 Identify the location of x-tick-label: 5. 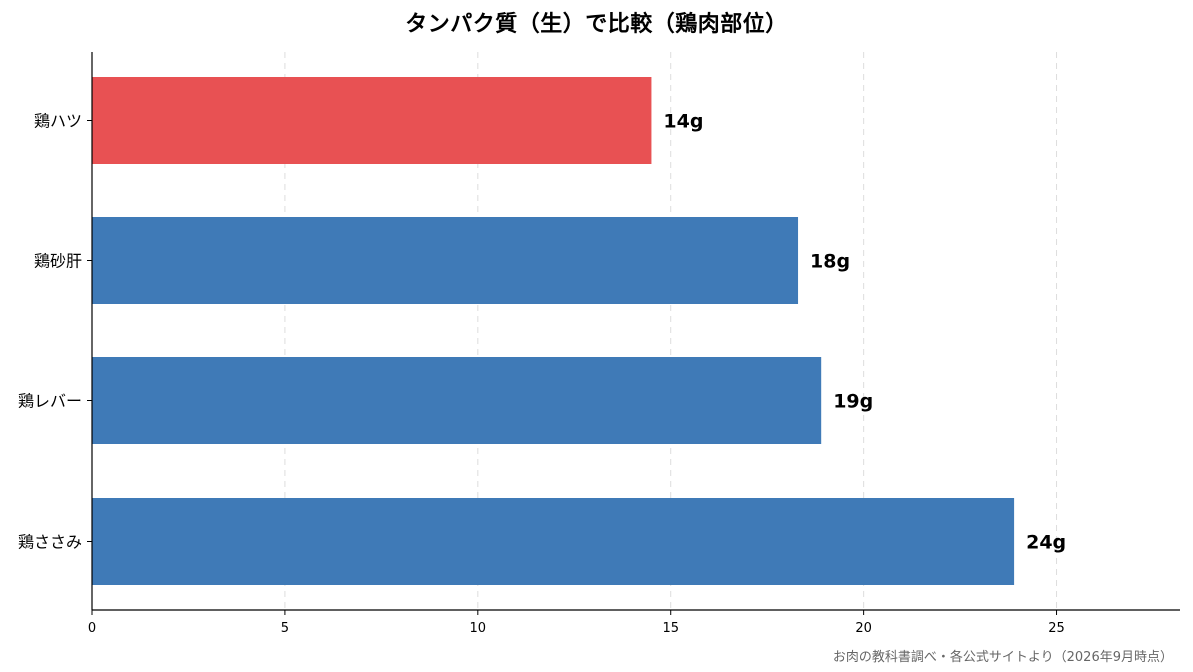
(285, 628).